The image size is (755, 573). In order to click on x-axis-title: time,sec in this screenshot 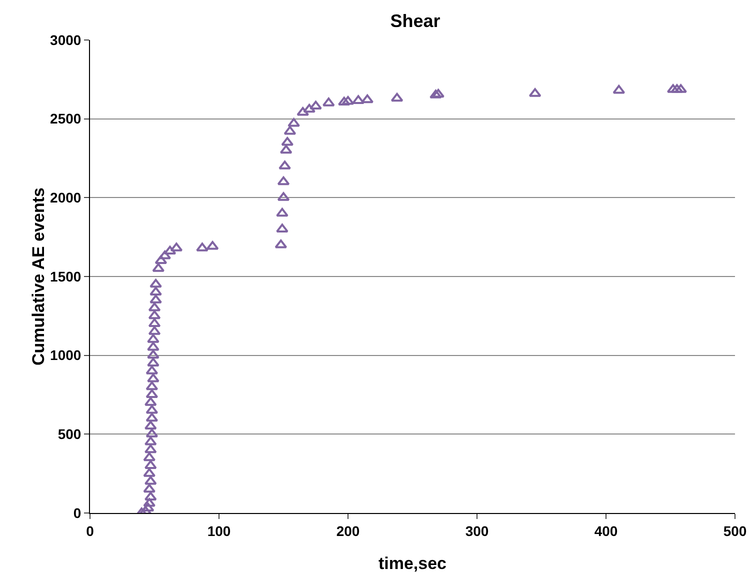, I will do `click(412, 563)`.